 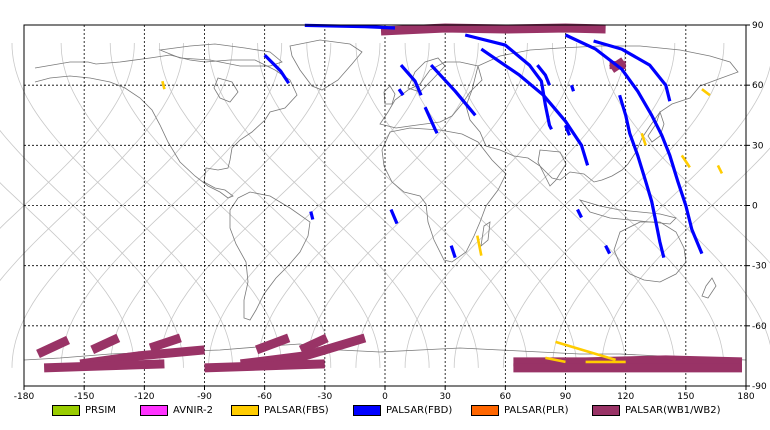 I want to click on legend-item-palsar-plr: PALSAR(PLR), so click(x=519, y=410).